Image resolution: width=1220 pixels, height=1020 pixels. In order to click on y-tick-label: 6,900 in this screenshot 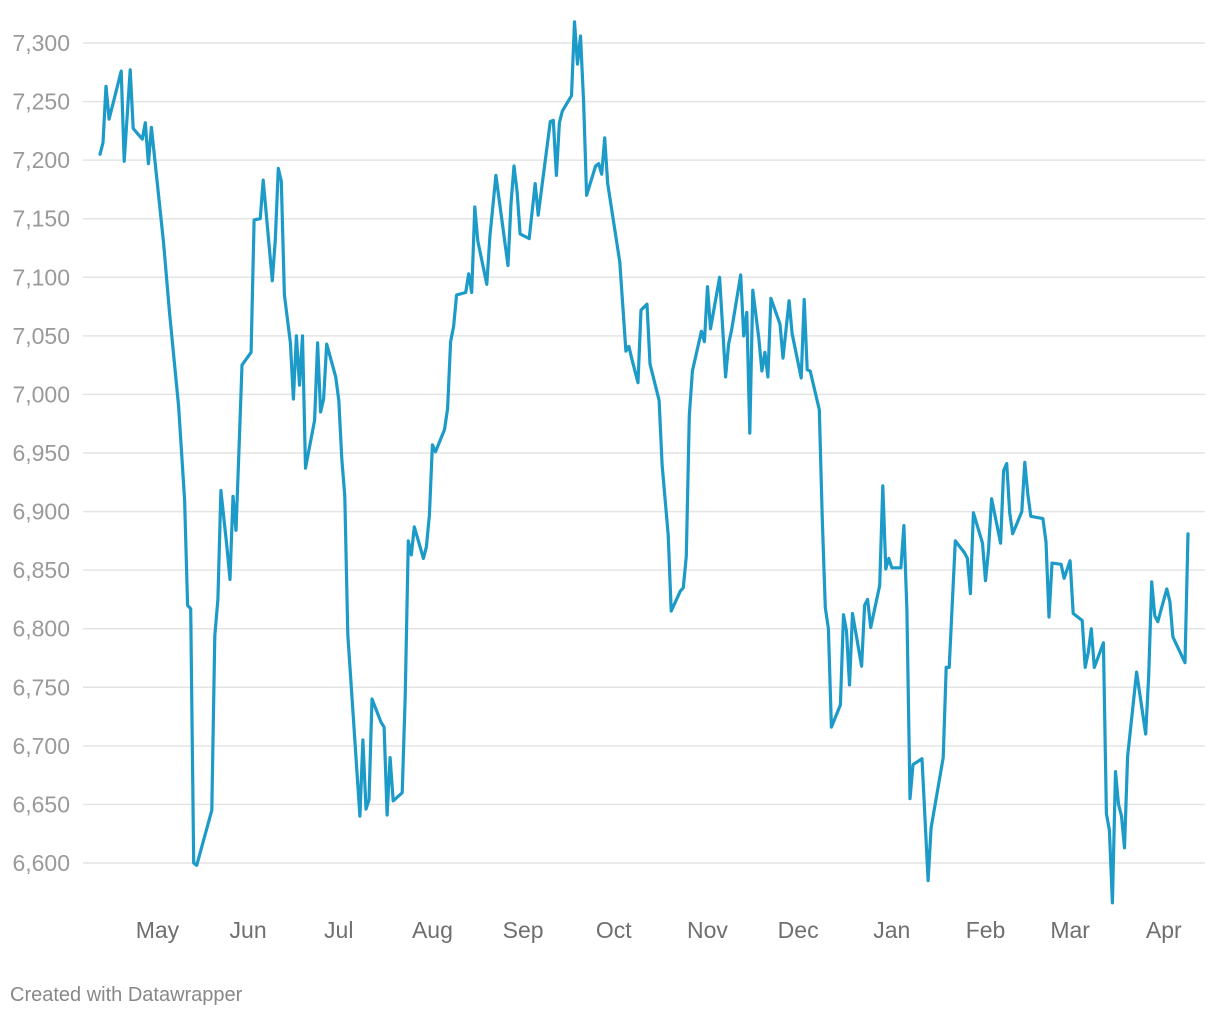, I will do `click(41, 512)`.